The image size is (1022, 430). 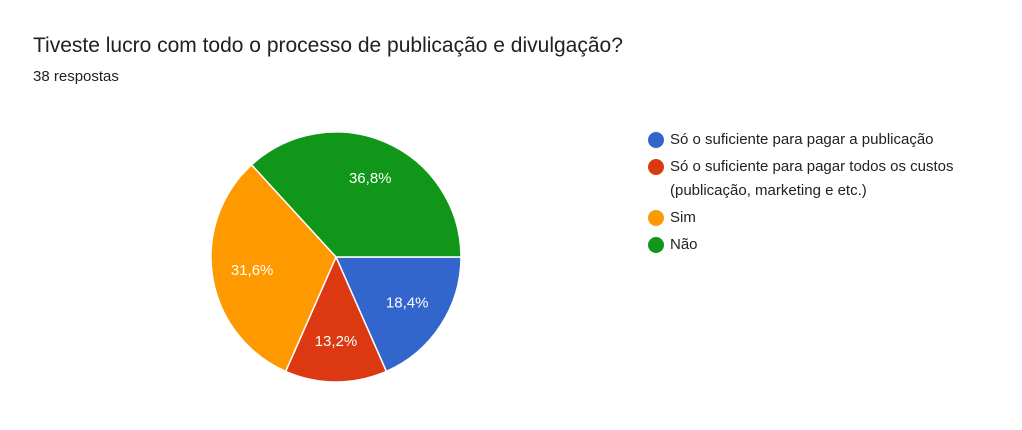 What do you see at coordinates (813, 218) in the screenshot?
I see `legend-item: Sim` at bounding box center [813, 218].